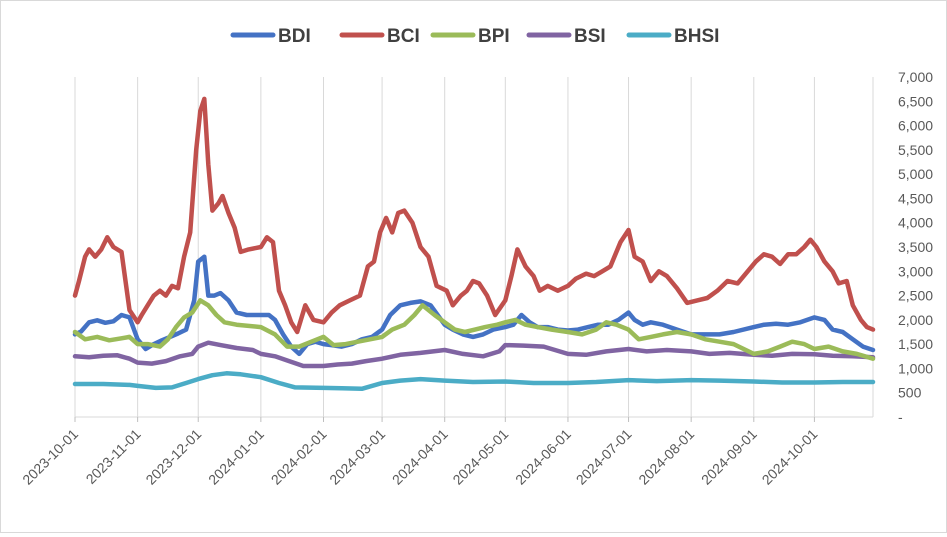 Image resolution: width=947 pixels, height=537 pixels. What do you see at coordinates (543, 457) in the screenshot?
I see `x-tick-label: 2024-06-01` at bounding box center [543, 457].